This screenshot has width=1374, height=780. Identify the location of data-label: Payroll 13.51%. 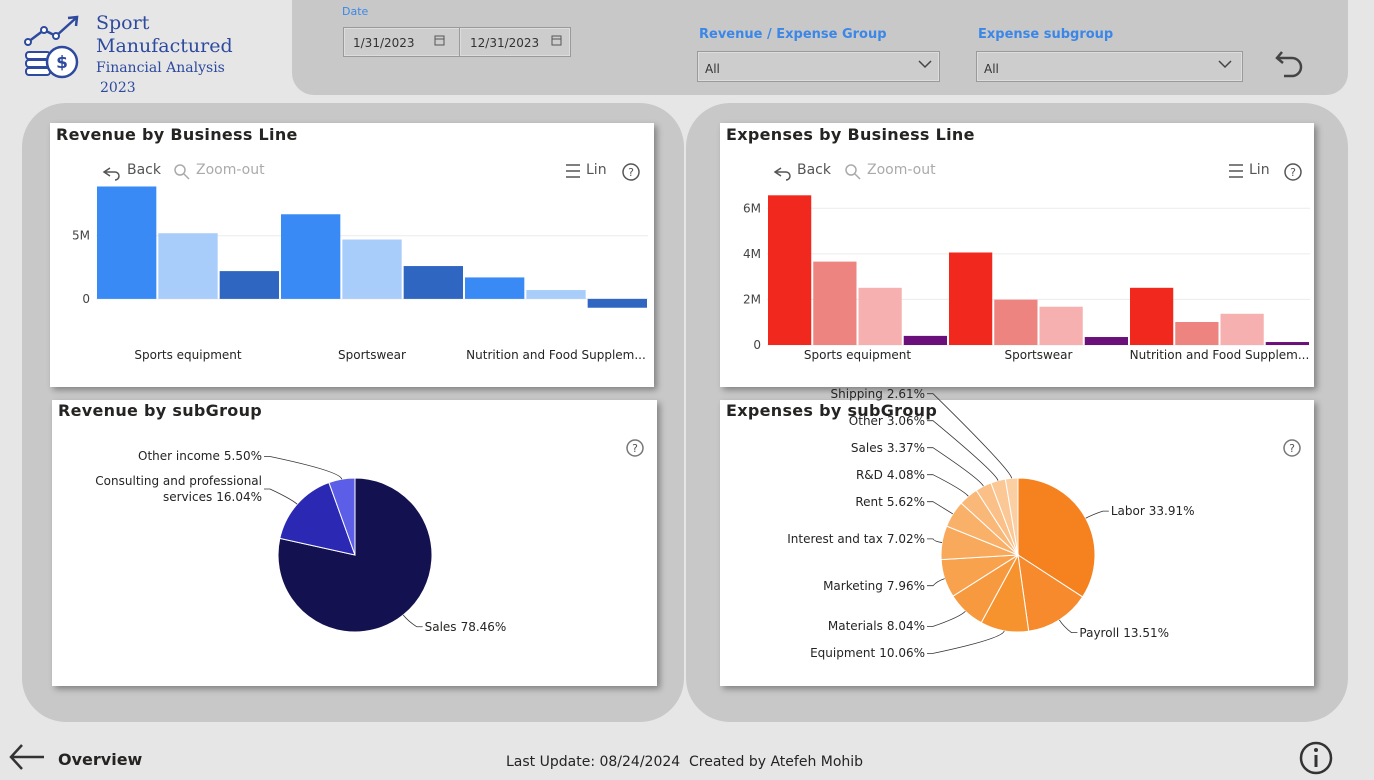
(1124, 633).